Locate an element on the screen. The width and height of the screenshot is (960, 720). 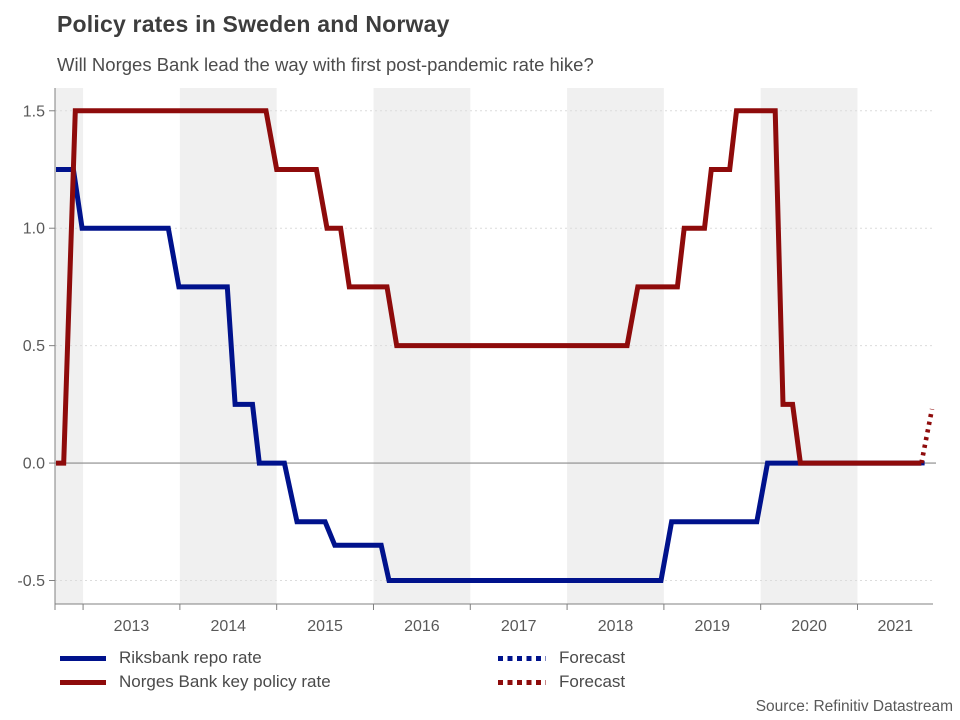
x-tick-label: 2015 is located at coordinates (325, 626).